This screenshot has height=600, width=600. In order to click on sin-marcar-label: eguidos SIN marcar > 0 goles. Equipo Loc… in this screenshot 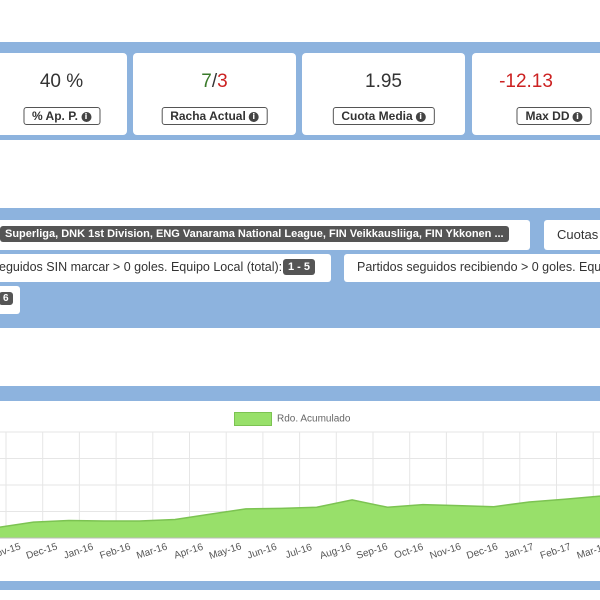, I will do `click(141, 267)`.